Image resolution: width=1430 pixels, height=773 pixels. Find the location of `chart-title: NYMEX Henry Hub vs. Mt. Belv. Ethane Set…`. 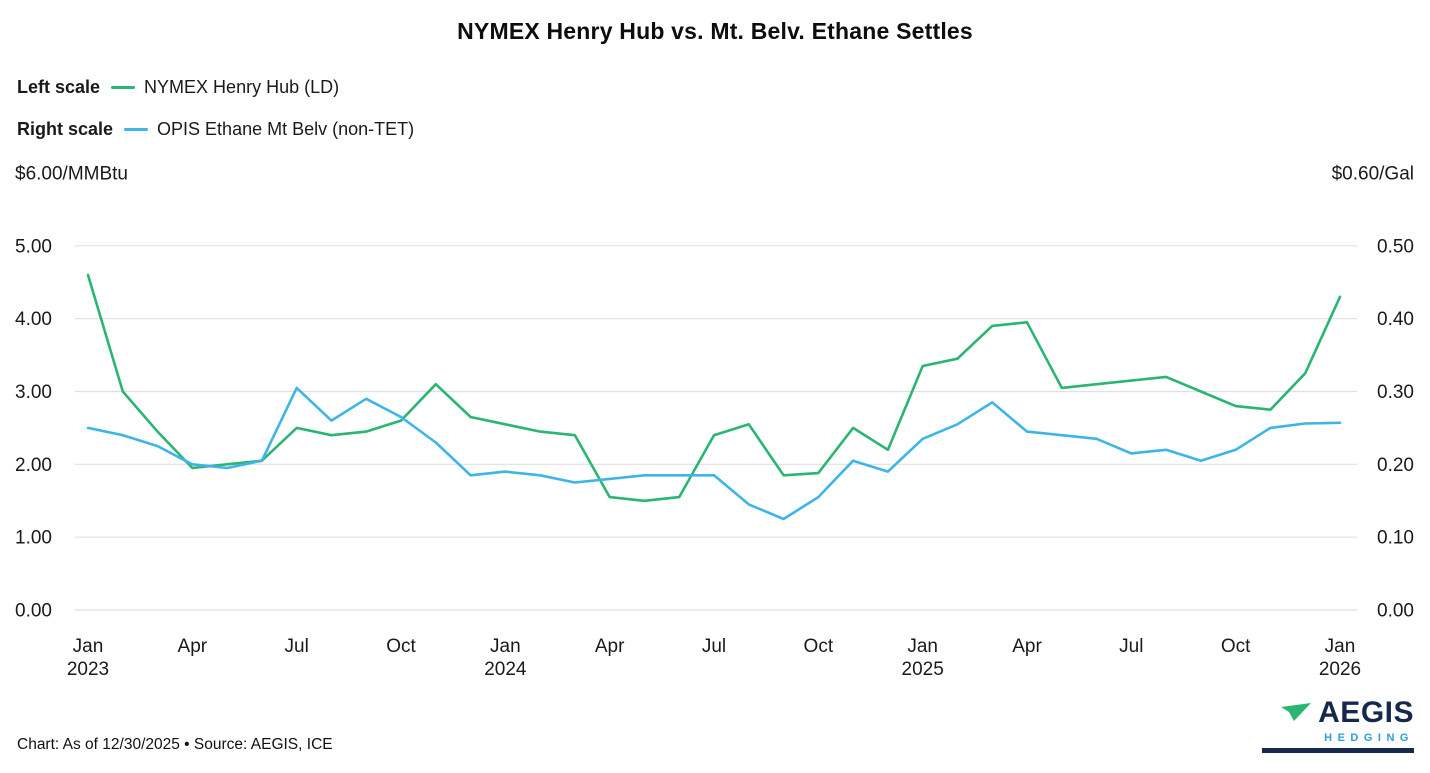

chart-title: NYMEX Henry Hub vs. Mt. Belv. Ethane Set… is located at coordinates (715, 31).